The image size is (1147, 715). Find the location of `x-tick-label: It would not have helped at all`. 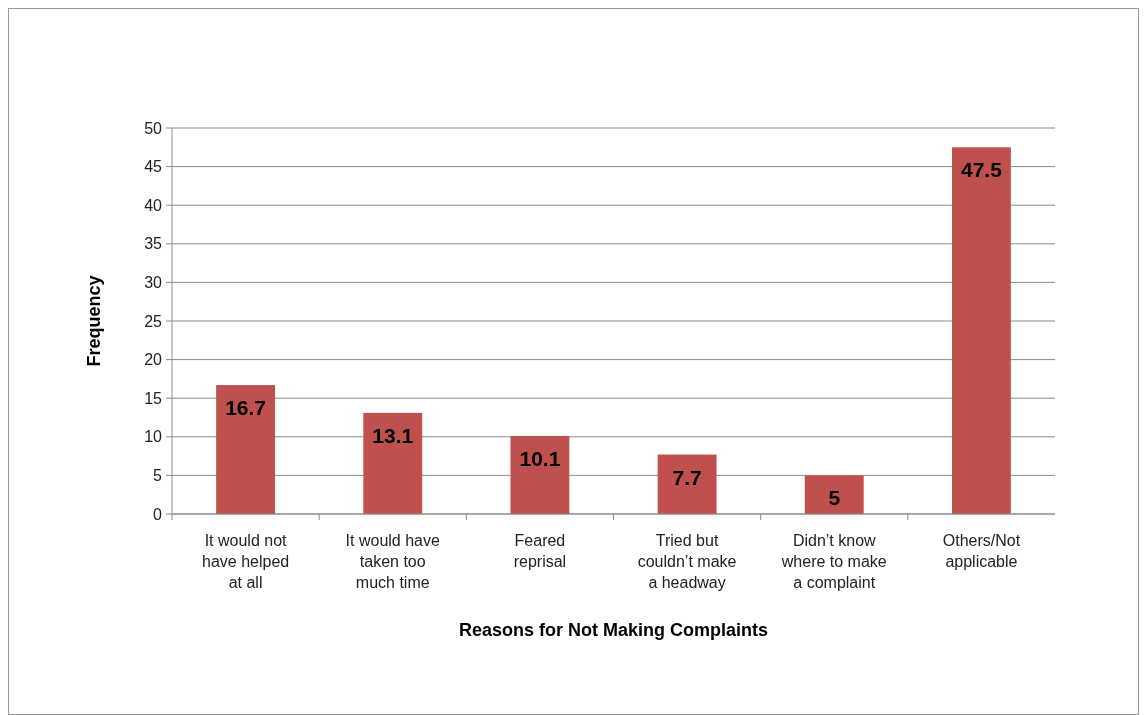

x-tick-label: It would not have helped at all is located at coordinates (245, 561).